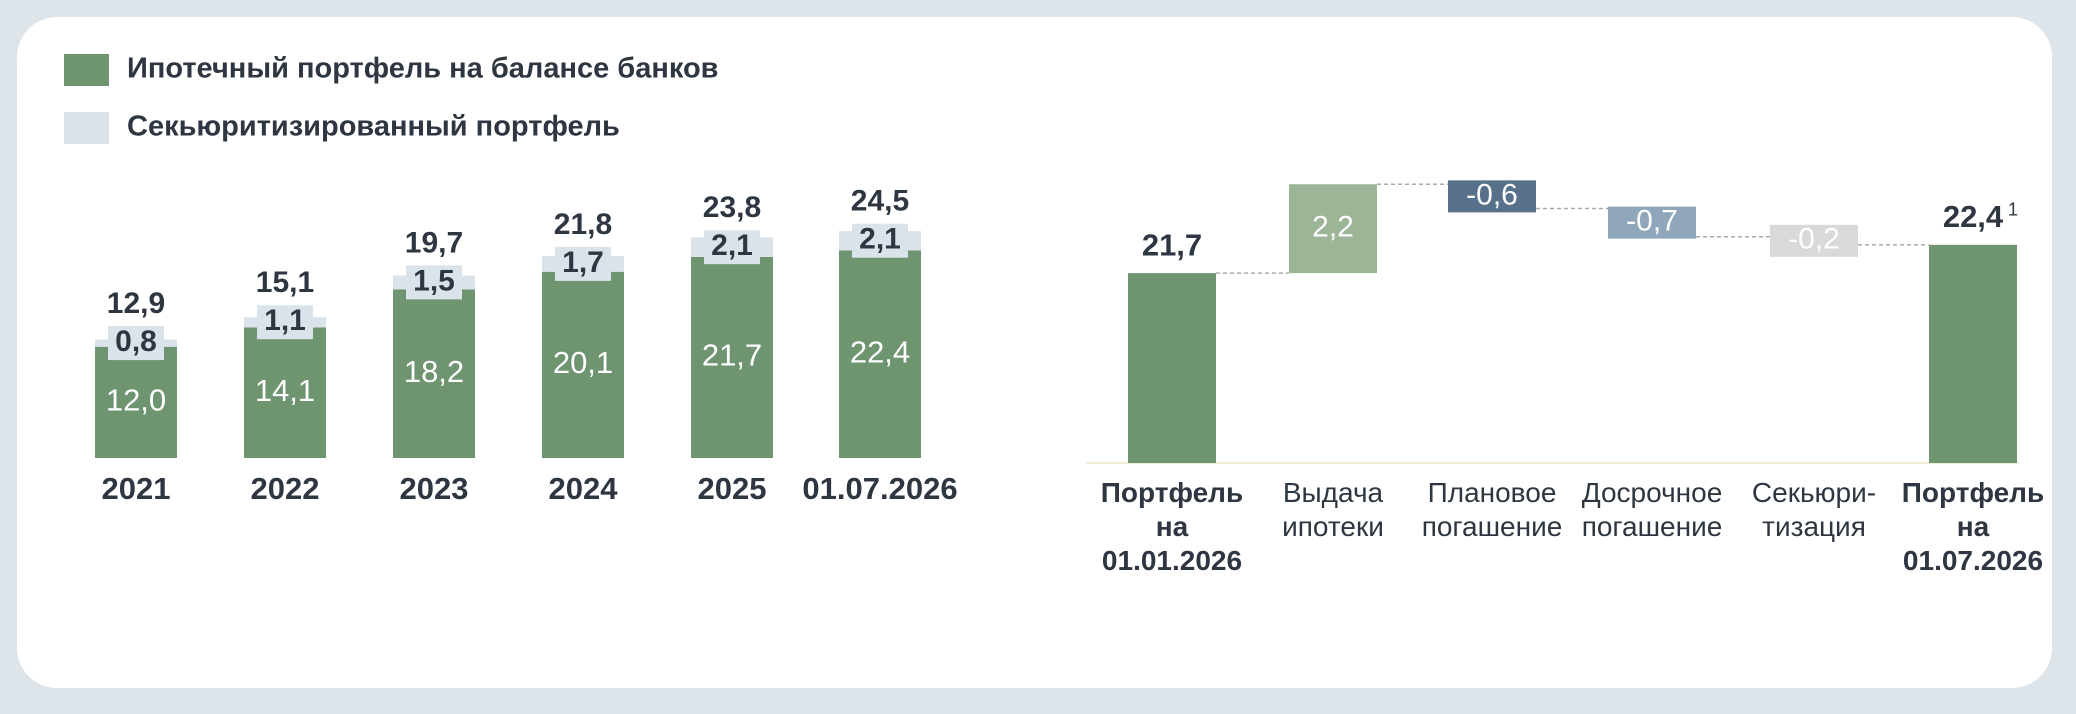 The image size is (2076, 714). I want to click on x-tick-label: 2023, so click(434, 488).